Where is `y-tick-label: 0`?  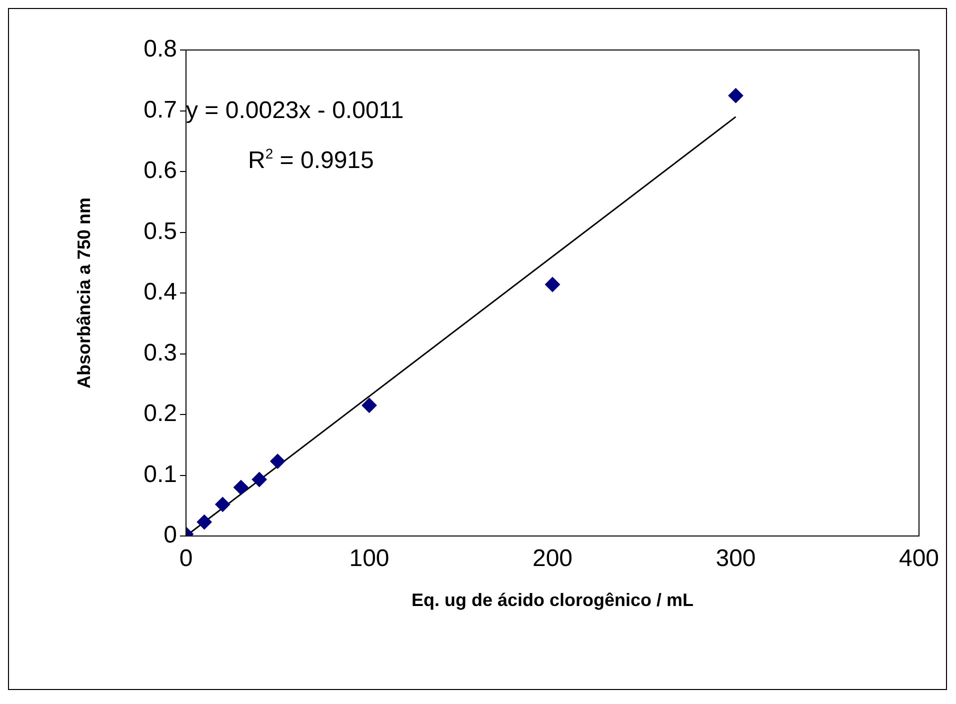
y-tick-label: 0 is located at coordinates (170, 535).